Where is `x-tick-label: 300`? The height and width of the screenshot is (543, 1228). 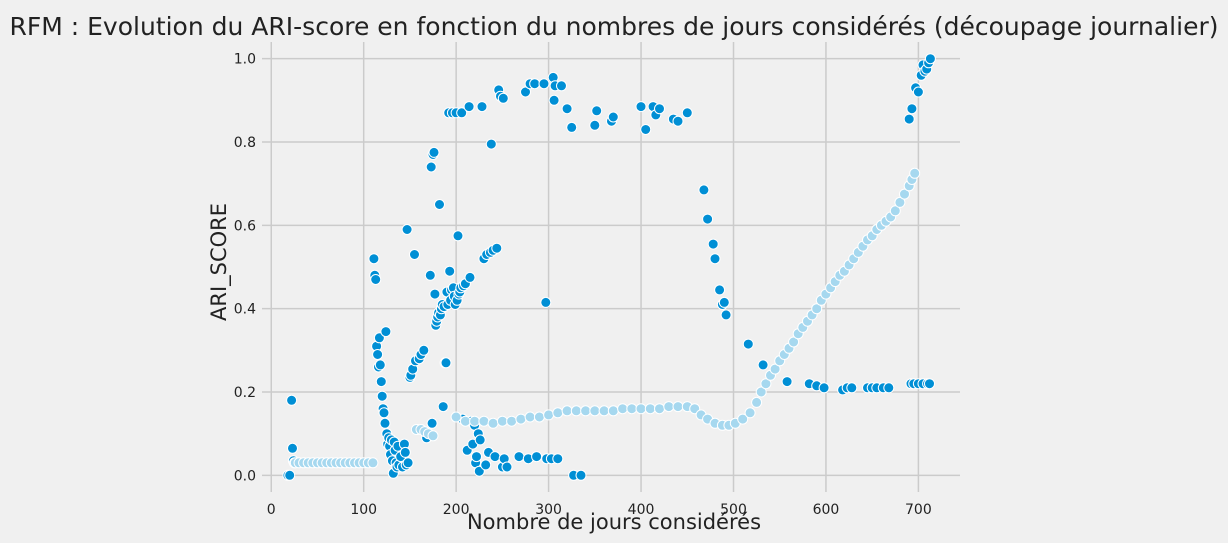
x-tick-label: 300 is located at coordinates (548, 510).